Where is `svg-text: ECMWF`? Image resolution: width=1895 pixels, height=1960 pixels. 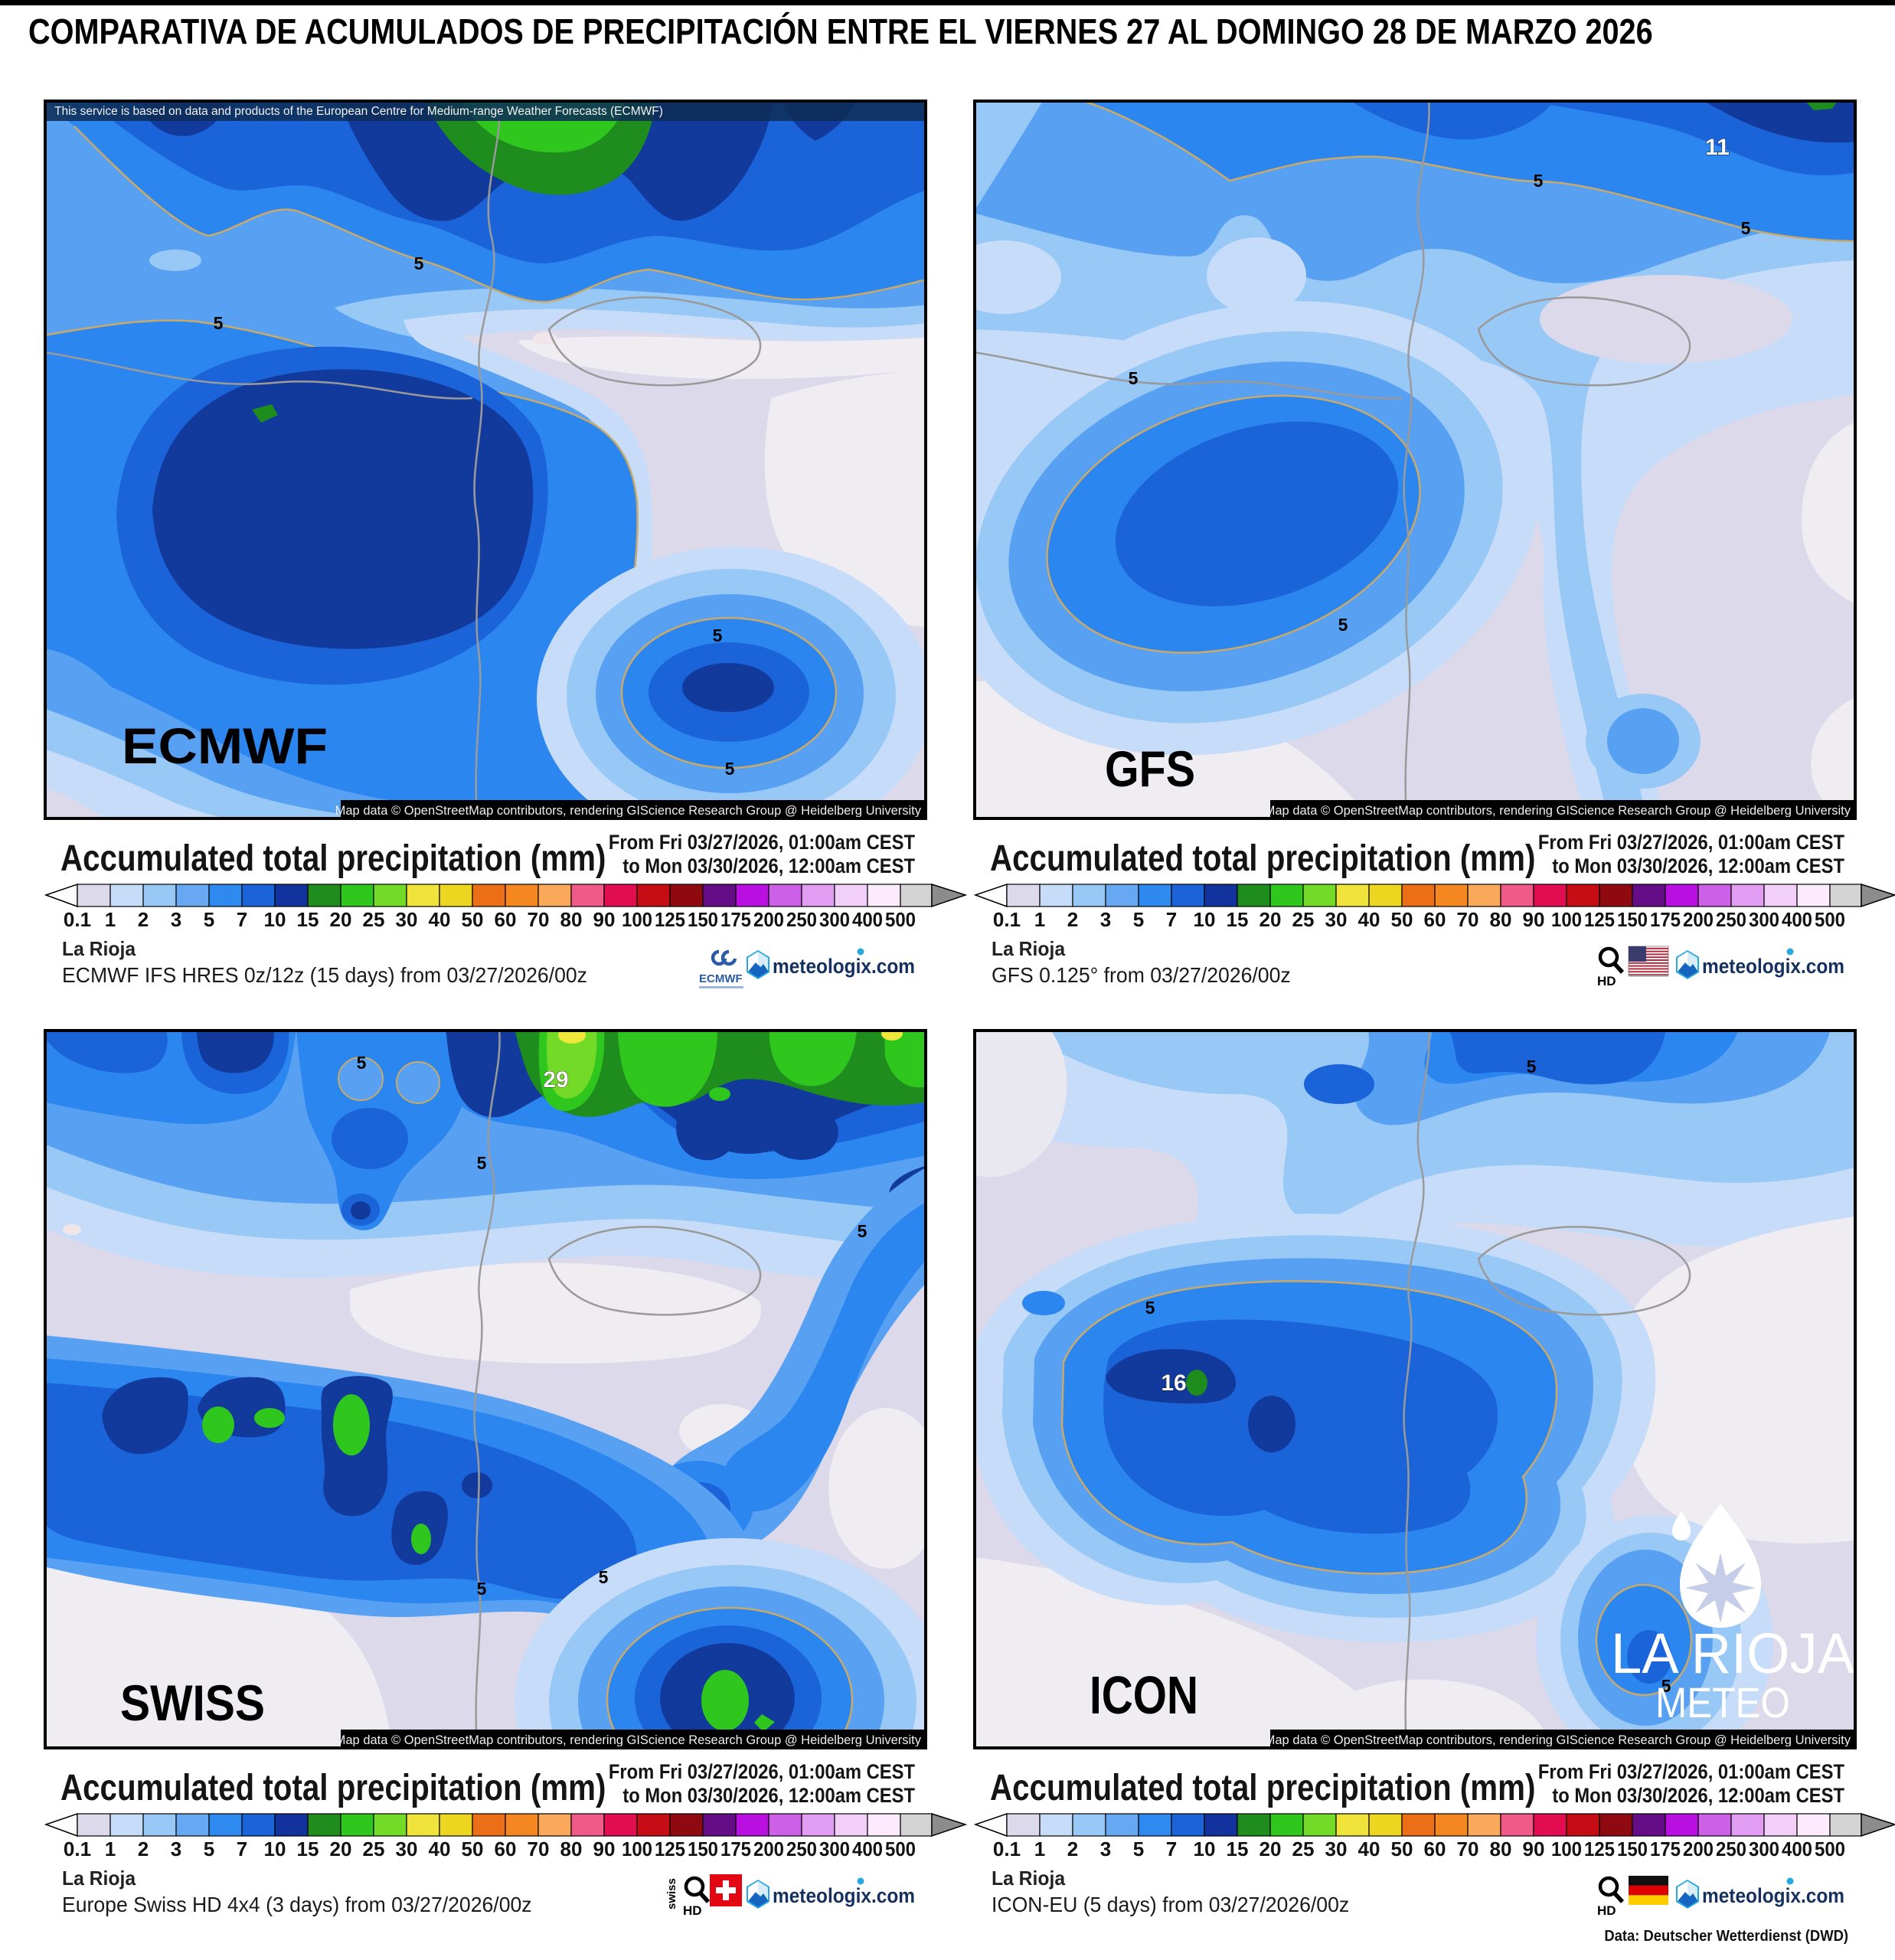 svg-text: ECMWF is located at coordinates (721, 978).